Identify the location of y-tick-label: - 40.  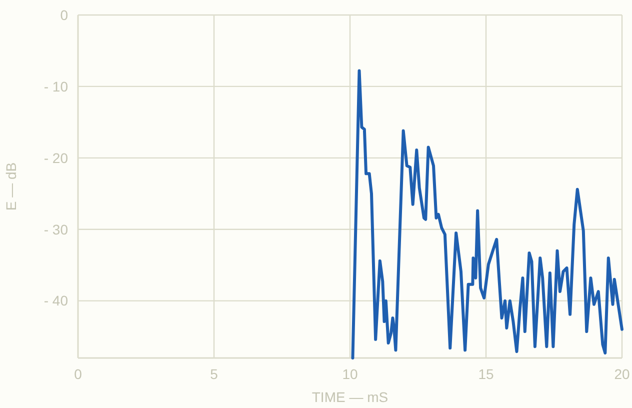
(56, 300).